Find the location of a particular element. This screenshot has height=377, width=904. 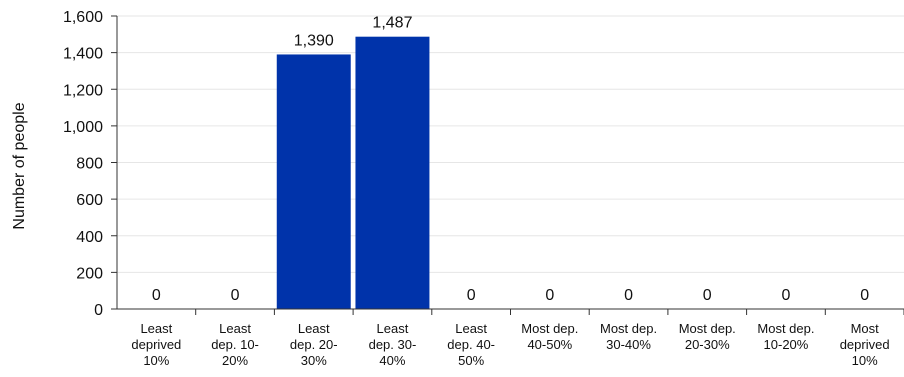

x-tick-label-line: 10-20% is located at coordinates (786, 344).